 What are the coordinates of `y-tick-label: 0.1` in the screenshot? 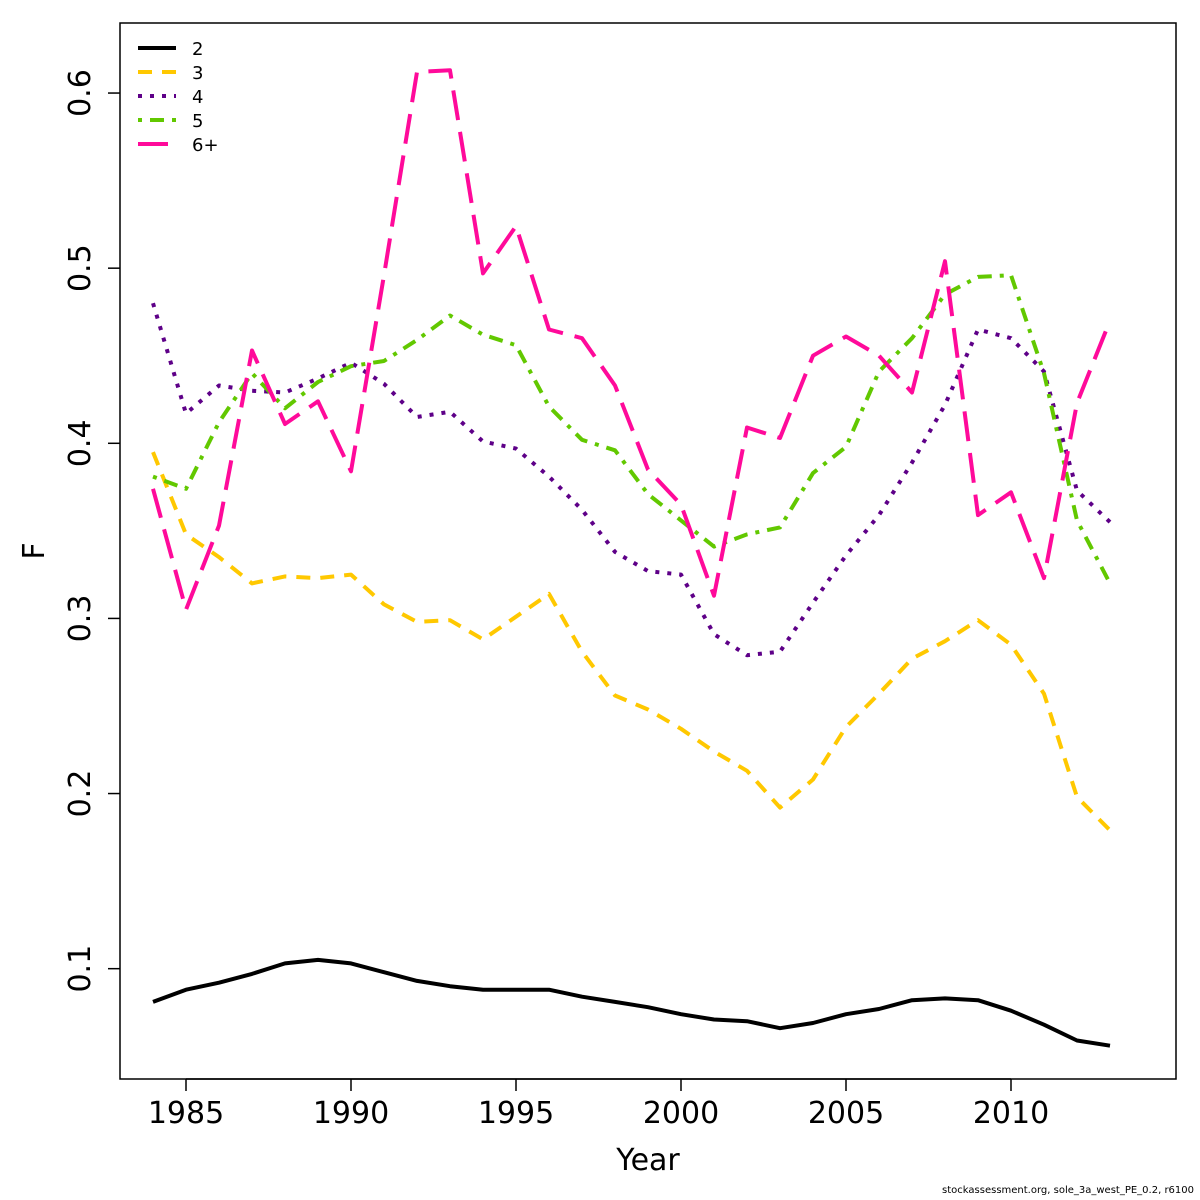 It's located at (80, 969).